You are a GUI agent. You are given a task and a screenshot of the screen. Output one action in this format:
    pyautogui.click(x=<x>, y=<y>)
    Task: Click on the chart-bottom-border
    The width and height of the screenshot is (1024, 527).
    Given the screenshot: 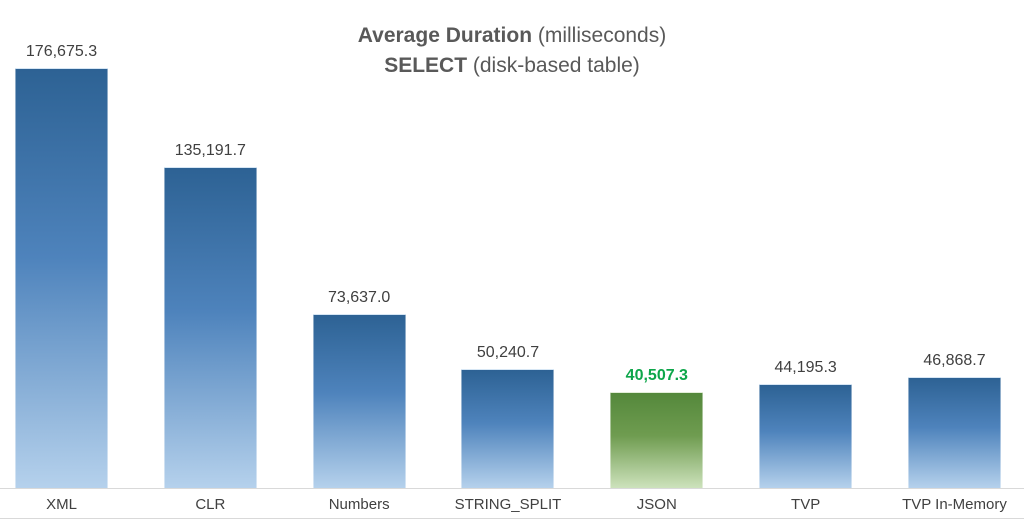 What is the action you would take?
    pyautogui.click(x=512, y=518)
    